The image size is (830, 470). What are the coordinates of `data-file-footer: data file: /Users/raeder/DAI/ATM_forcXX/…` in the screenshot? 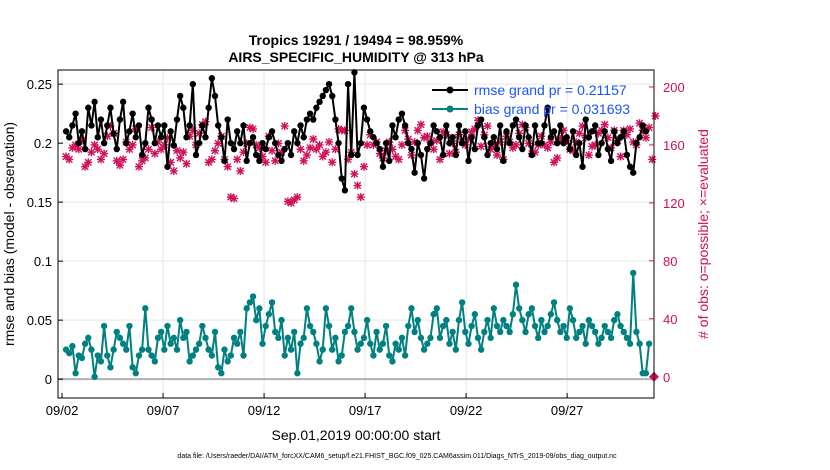 It's located at (397, 456).